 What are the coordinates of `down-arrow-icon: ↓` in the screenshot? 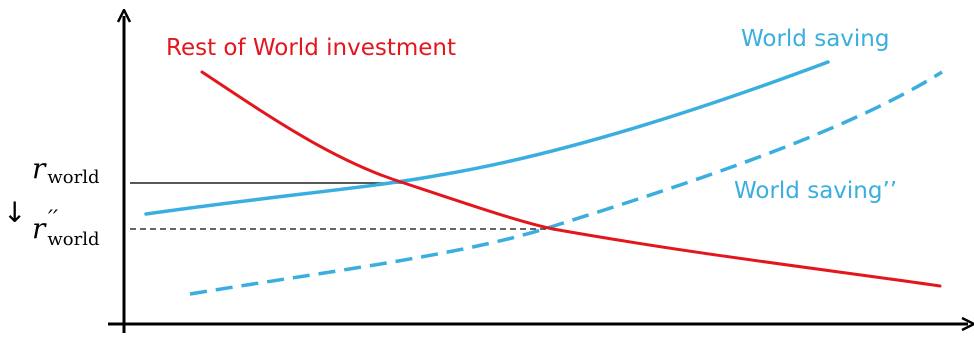 It's located at (14, 212).